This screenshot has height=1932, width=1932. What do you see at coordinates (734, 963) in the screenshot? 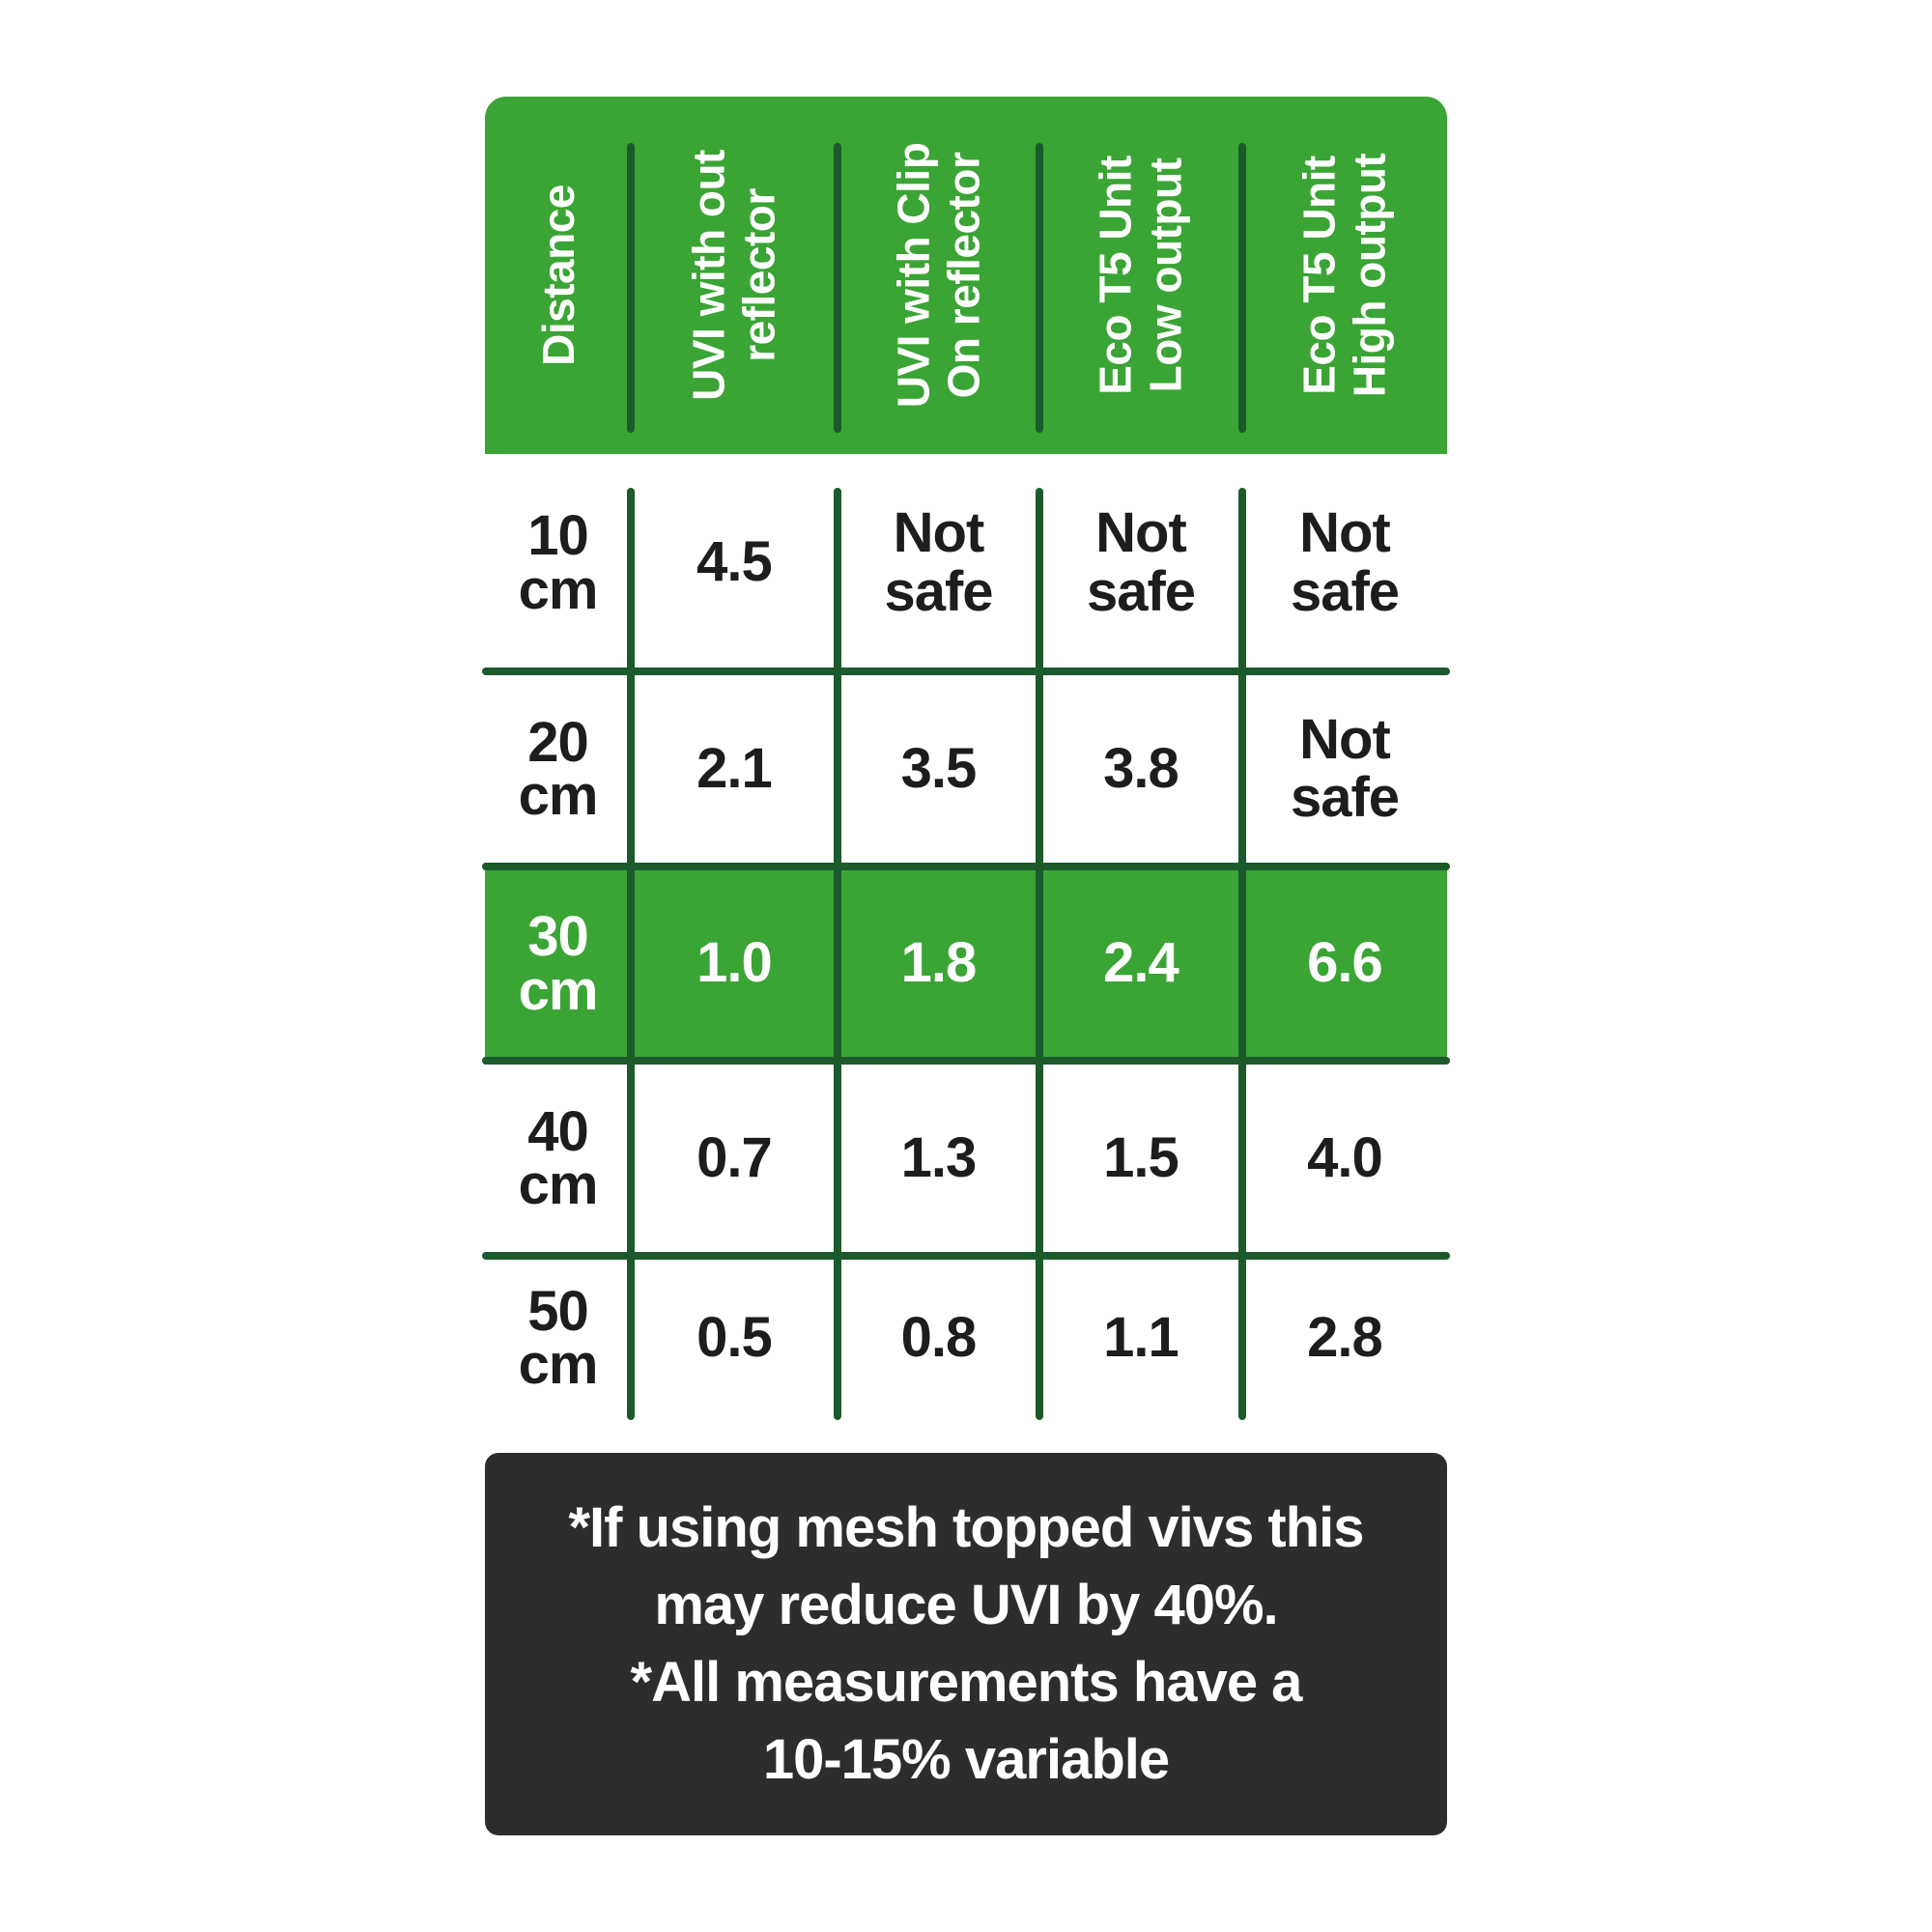
I see `value-cell-highlighted: 1.0` at bounding box center [734, 963].